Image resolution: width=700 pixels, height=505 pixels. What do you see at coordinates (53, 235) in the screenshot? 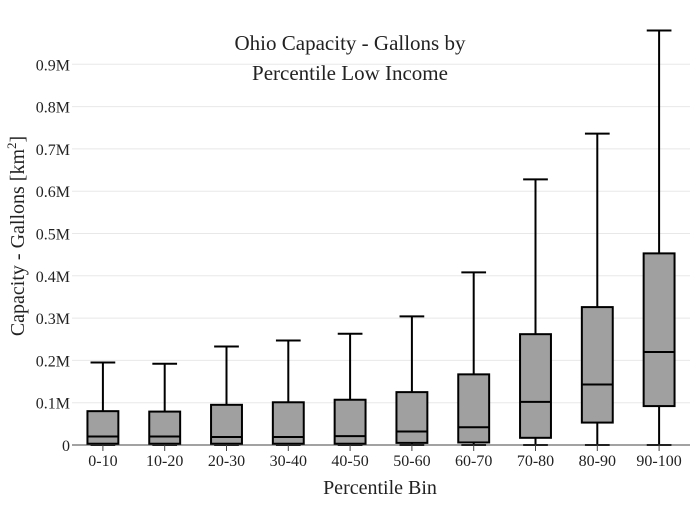
I see `y-tick-label: 0.5M` at bounding box center [53, 235].